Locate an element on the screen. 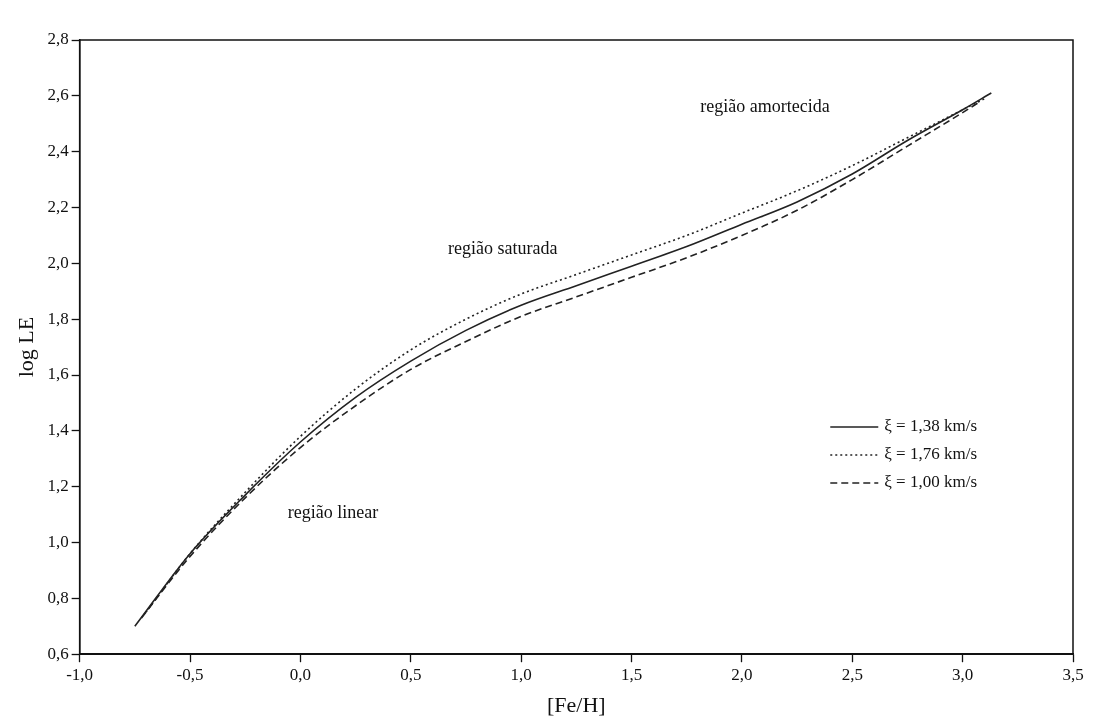  x-tick-label: 0,5 is located at coordinates (411, 674).